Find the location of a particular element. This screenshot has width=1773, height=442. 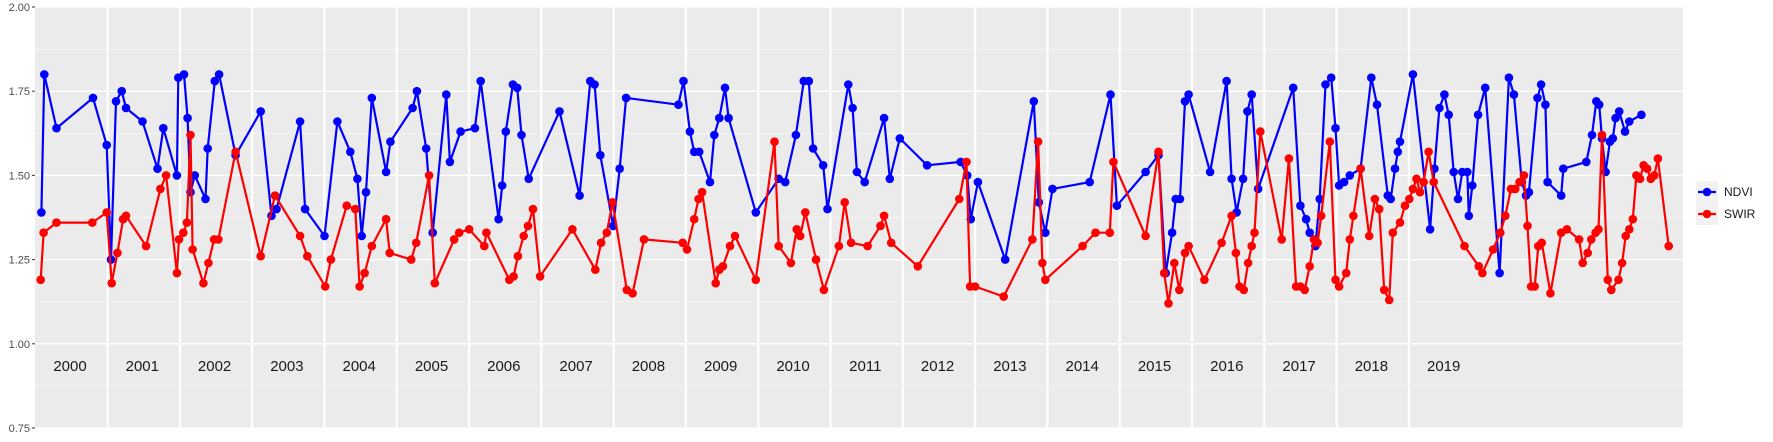

year-label: 2018 is located at coordinates (1371, 366).